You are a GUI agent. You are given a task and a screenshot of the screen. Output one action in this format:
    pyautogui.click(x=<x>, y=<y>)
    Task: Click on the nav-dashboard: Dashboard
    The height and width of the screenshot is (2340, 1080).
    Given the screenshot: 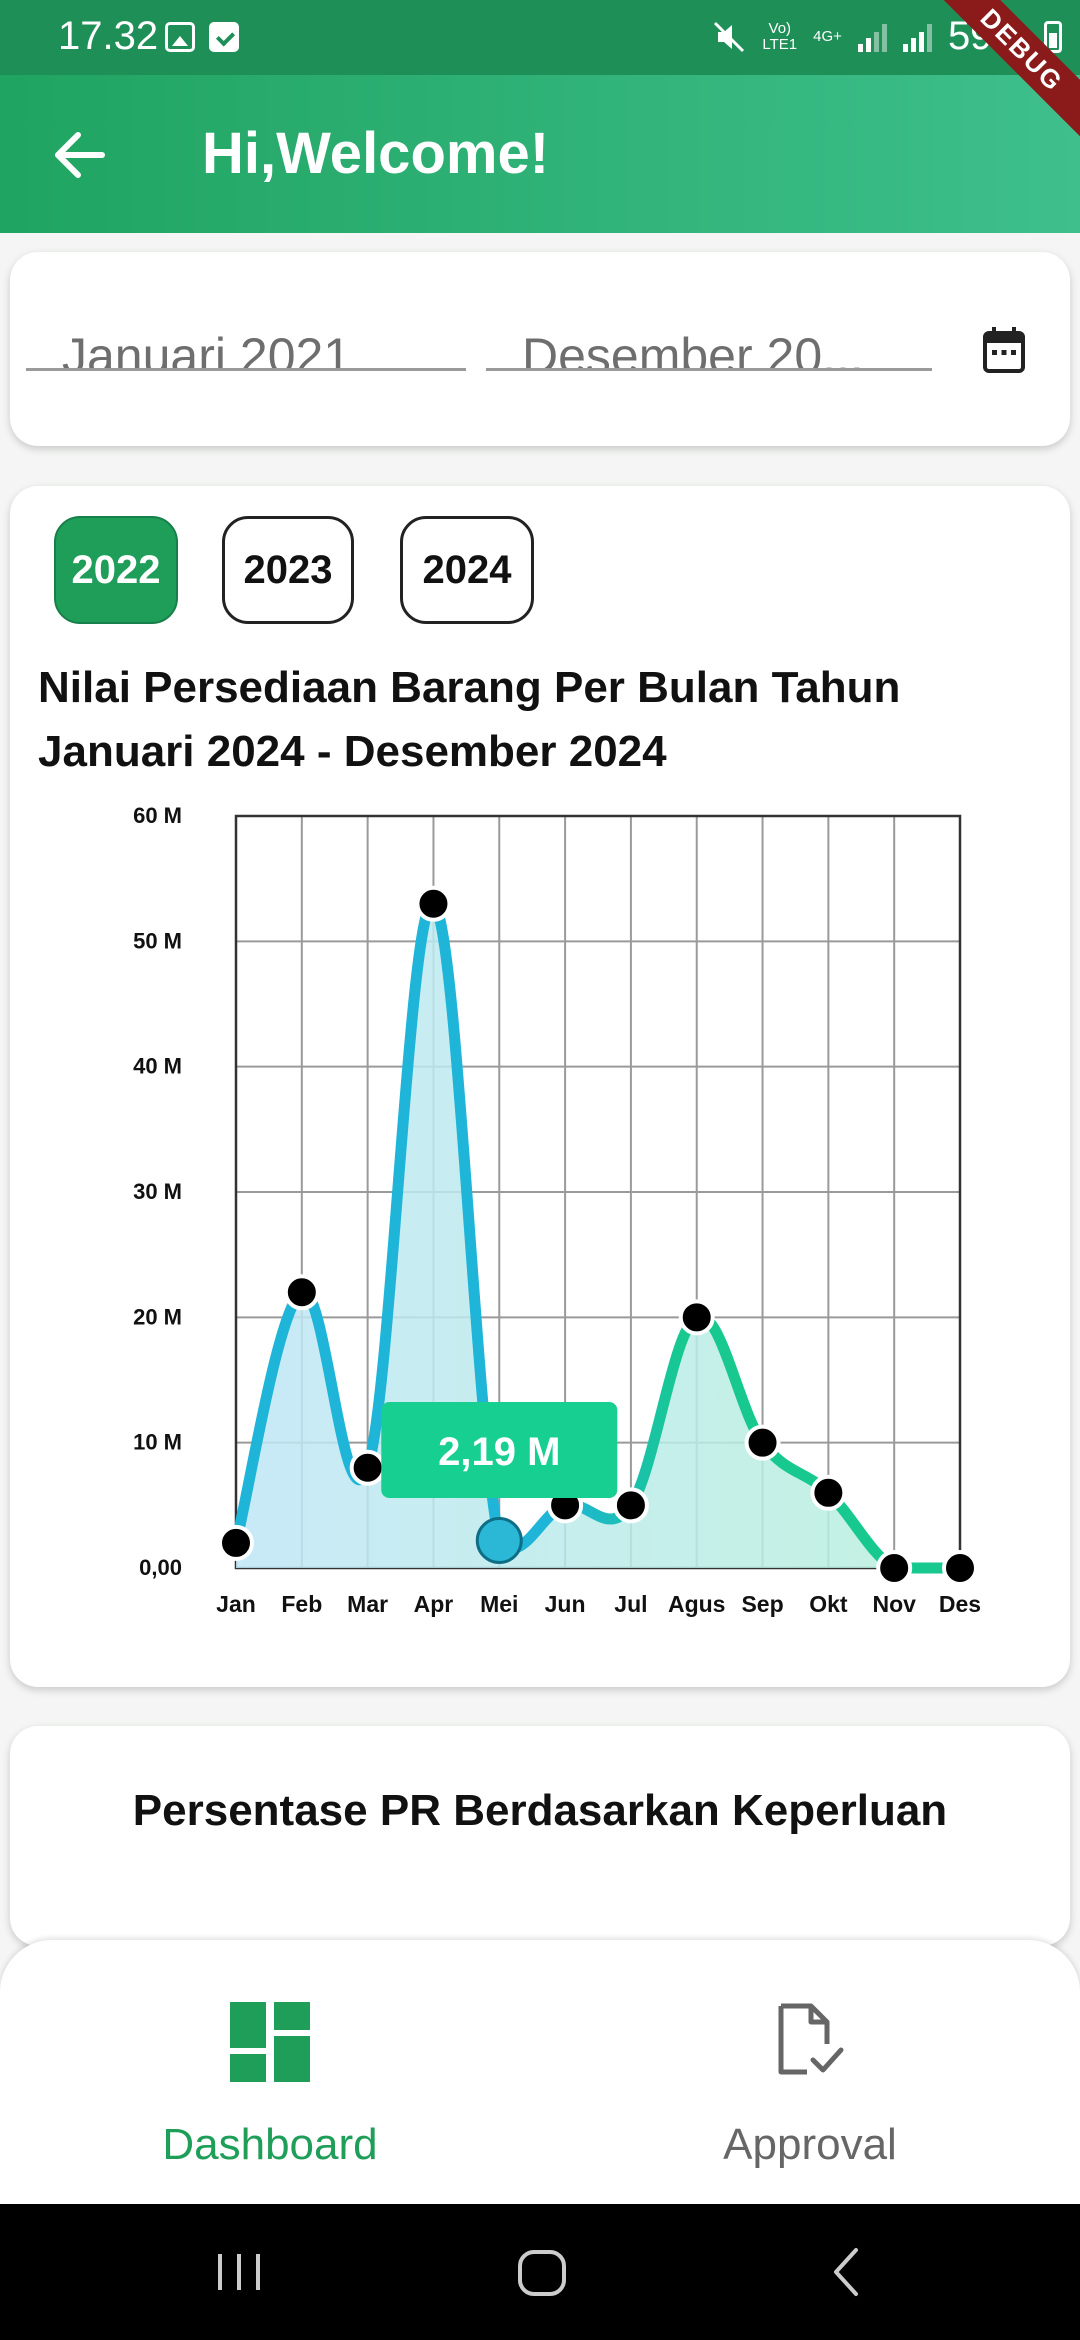 What is the action you would take?
    pyautogui.click(x=270, y=2072)
    